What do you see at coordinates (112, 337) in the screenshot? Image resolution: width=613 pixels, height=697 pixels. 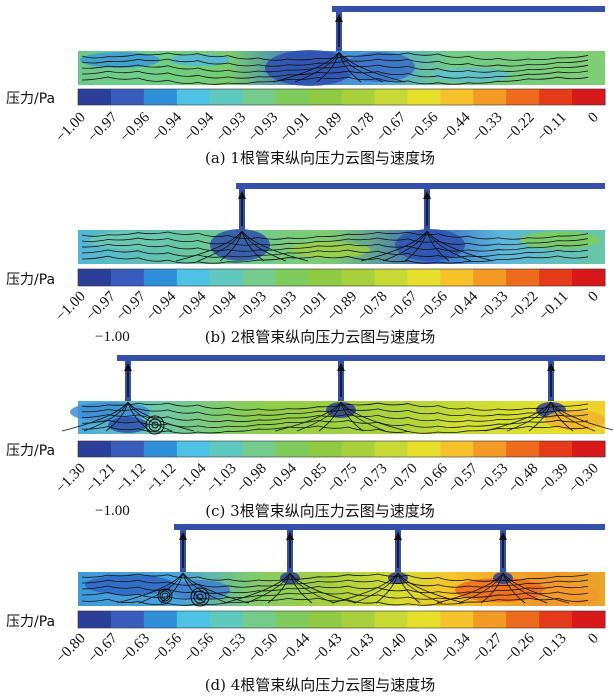 I see `stray-label: −1.00` at bounding box center [112, 337].